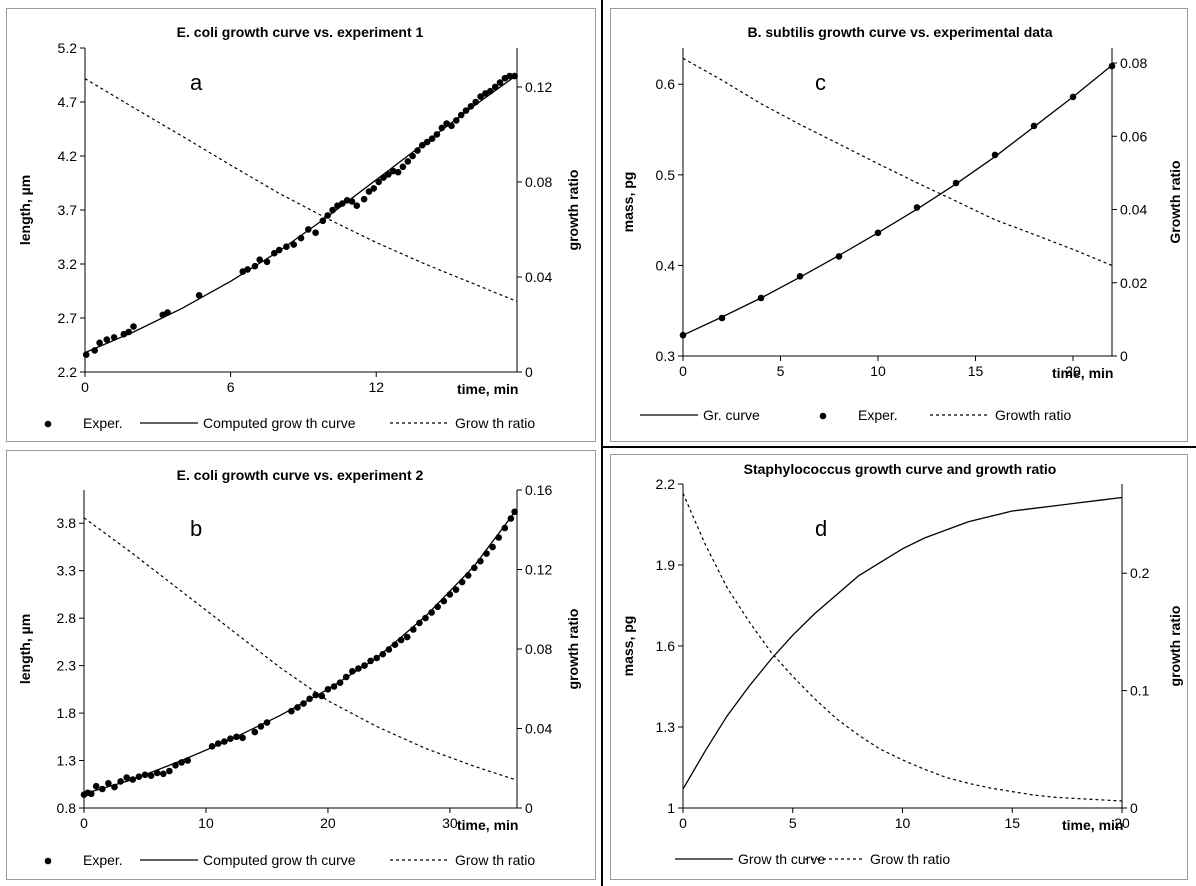 The width and height of the screenshot is (1196, 886). I want to click on growth-curve-line-b, so click(300, 651).